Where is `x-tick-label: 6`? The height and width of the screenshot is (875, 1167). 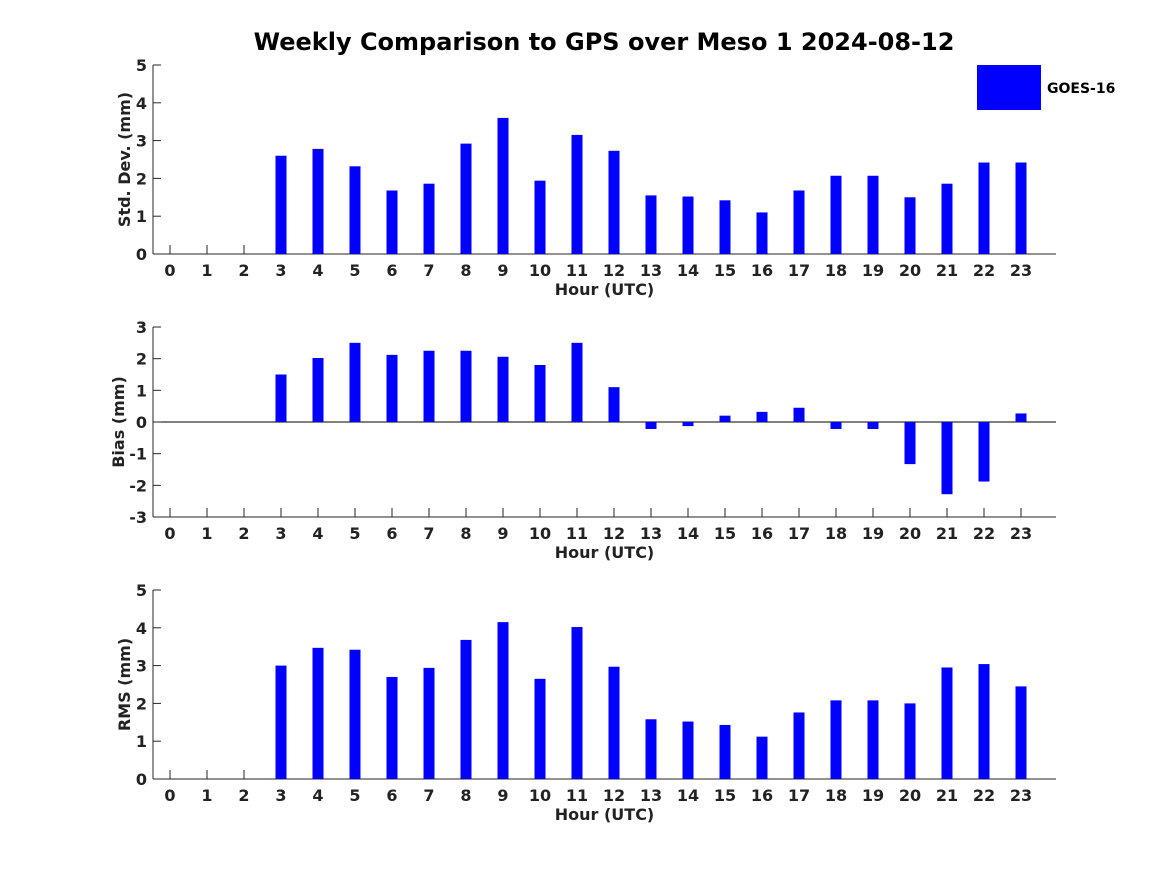
x-tick-label: 6 is located at coordinates (391, 533).